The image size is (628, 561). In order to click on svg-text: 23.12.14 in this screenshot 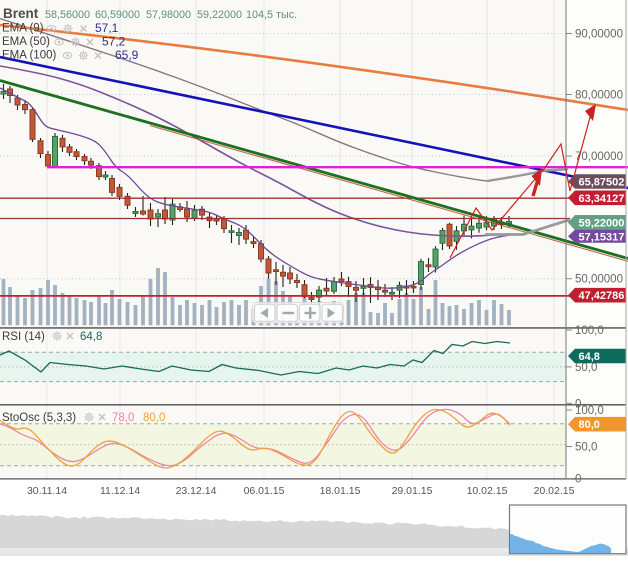, I will do `click(196, 491)`.